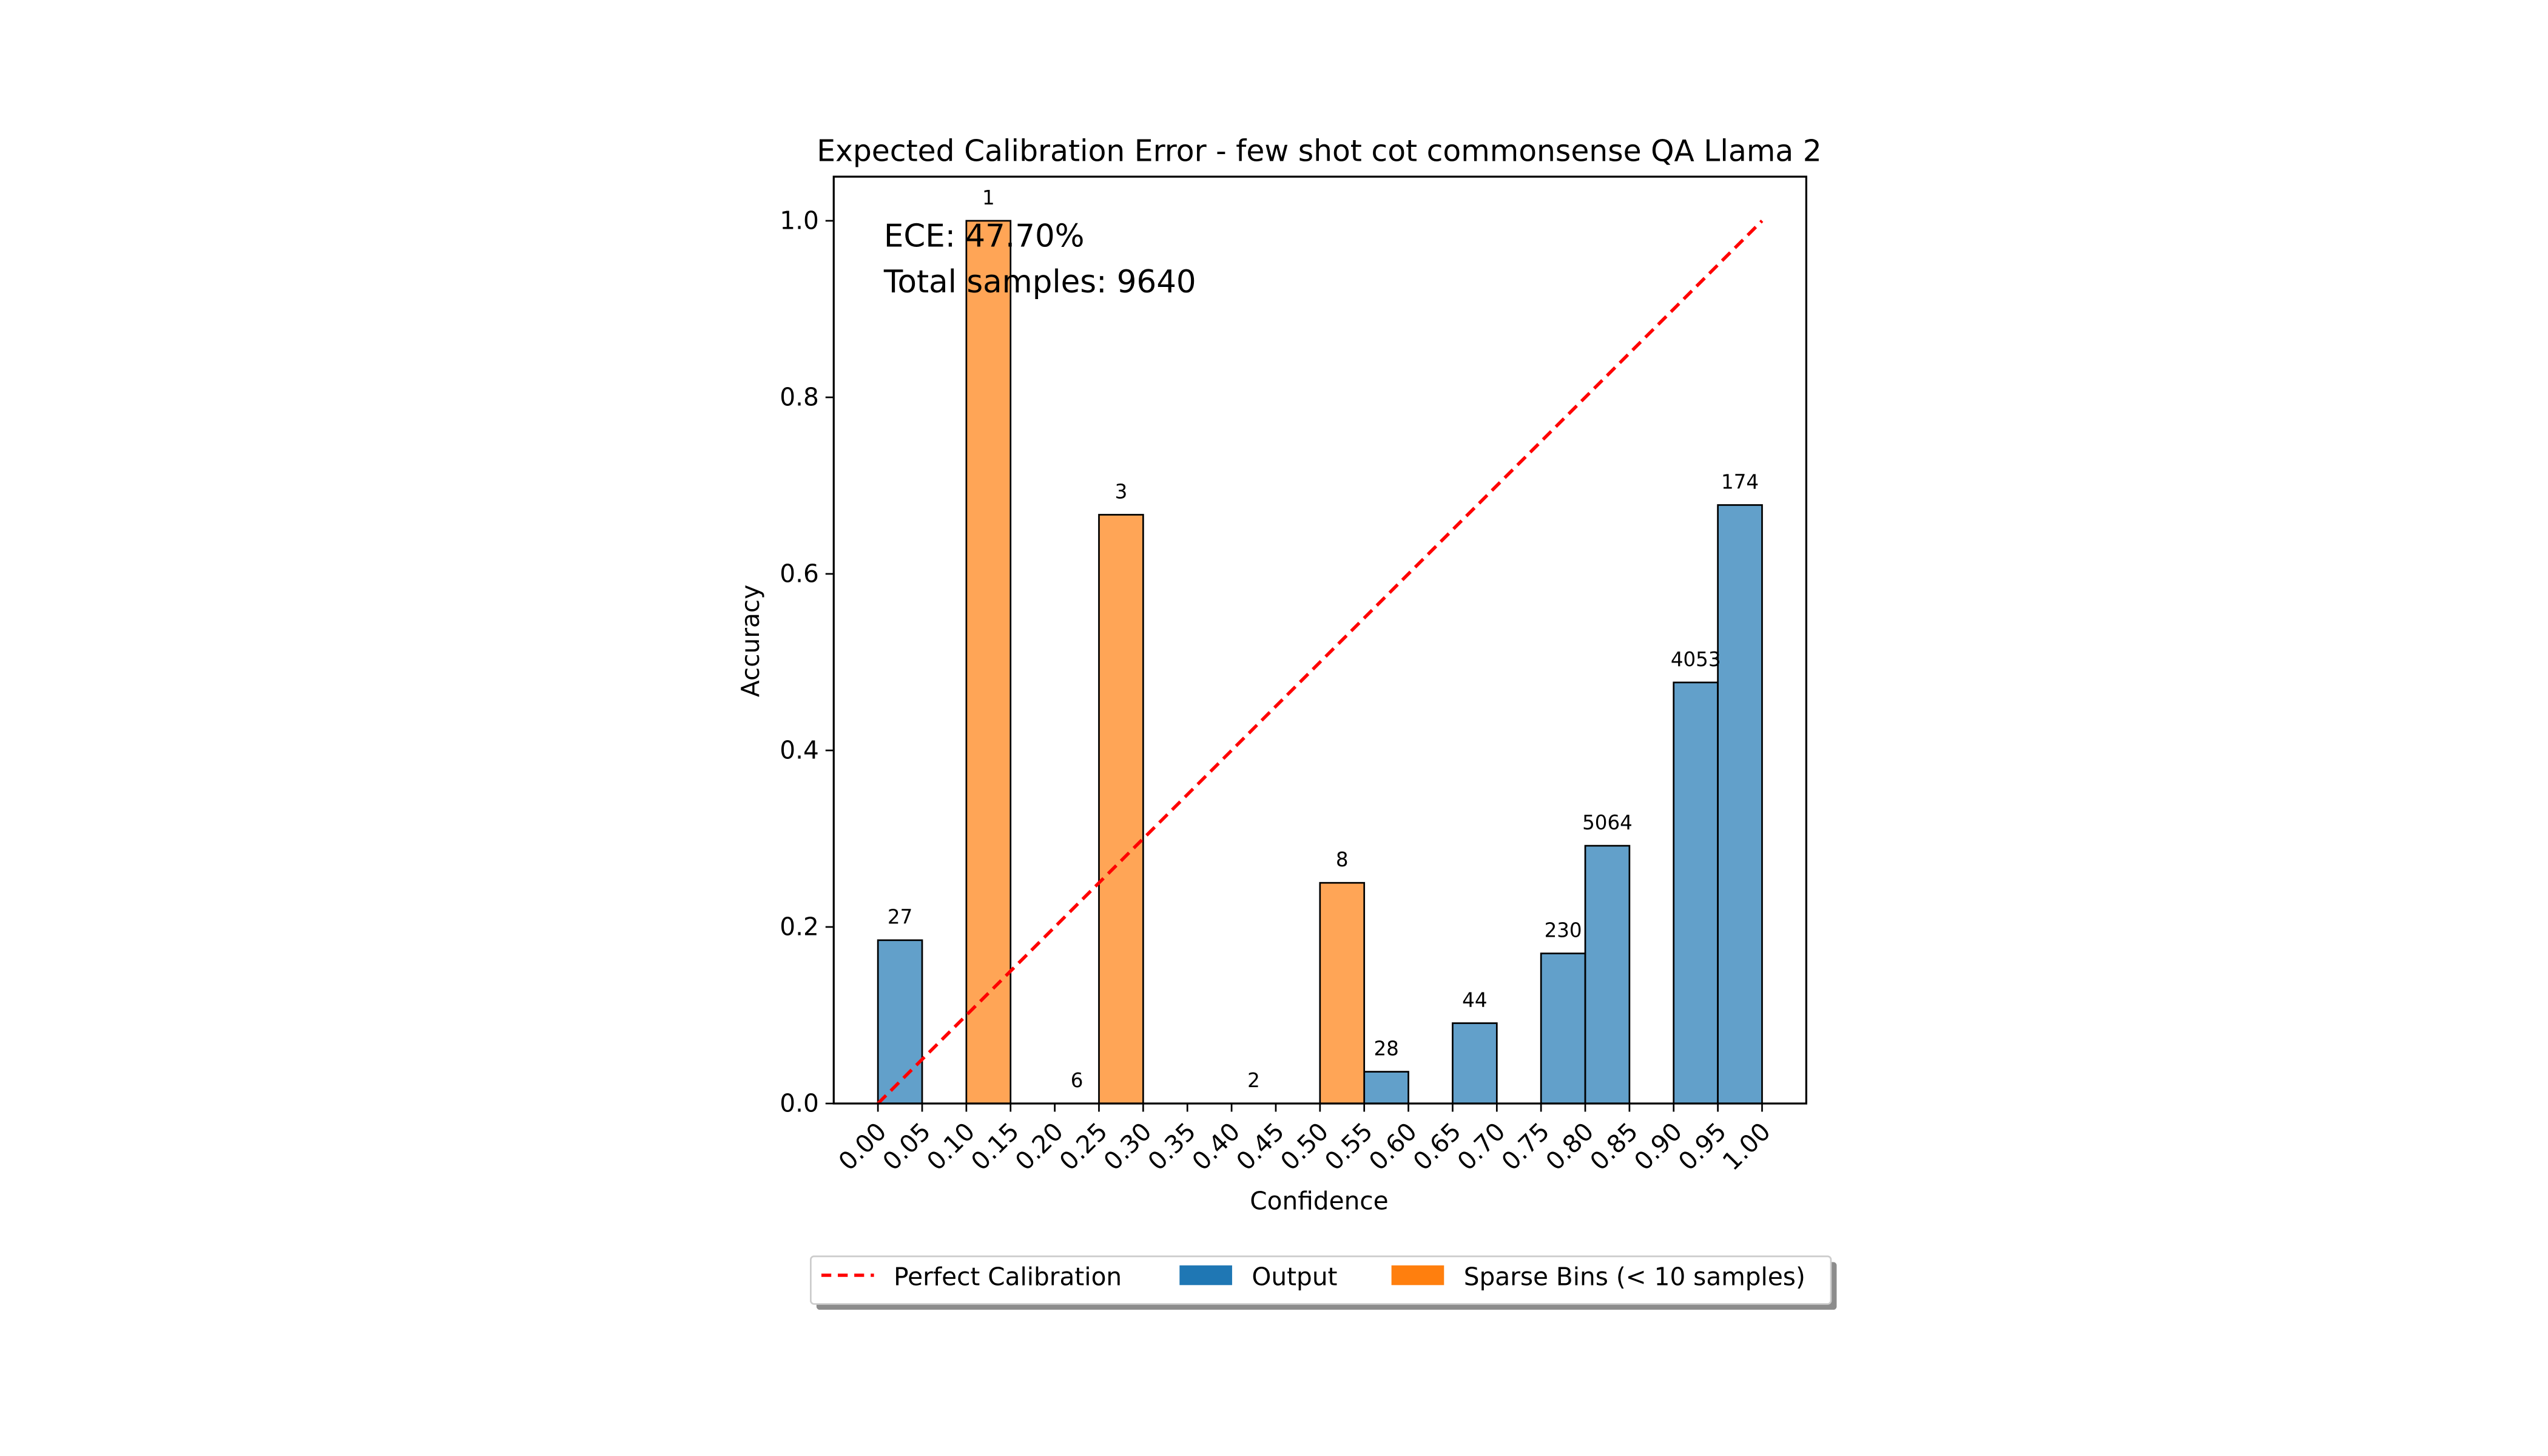  I want to click on bar-count-label: 174, so click(1740, 481).